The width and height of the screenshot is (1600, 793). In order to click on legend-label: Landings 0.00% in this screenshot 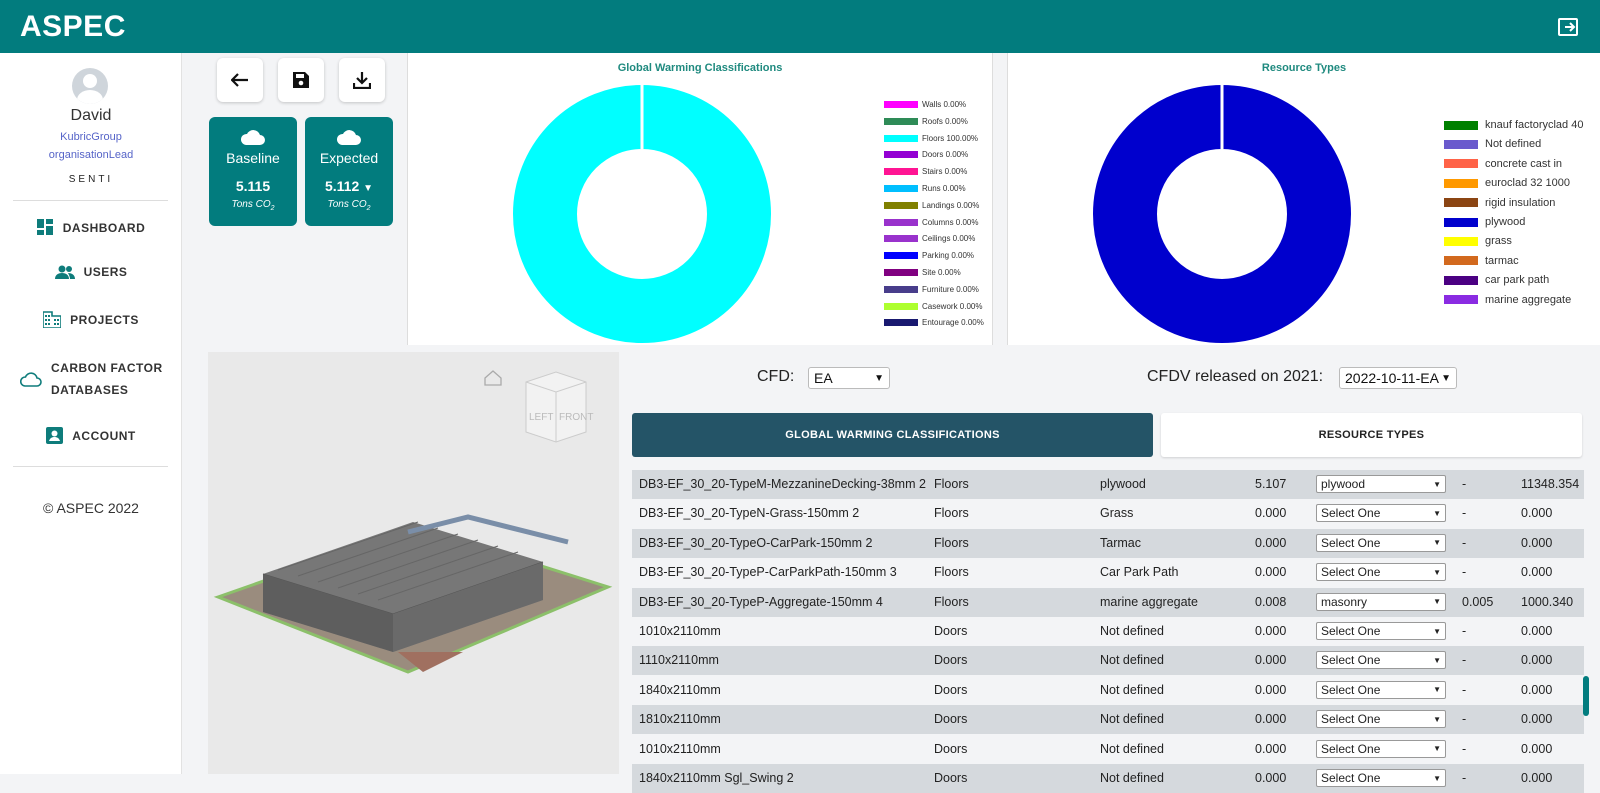, I will do `click(951, 205)`.